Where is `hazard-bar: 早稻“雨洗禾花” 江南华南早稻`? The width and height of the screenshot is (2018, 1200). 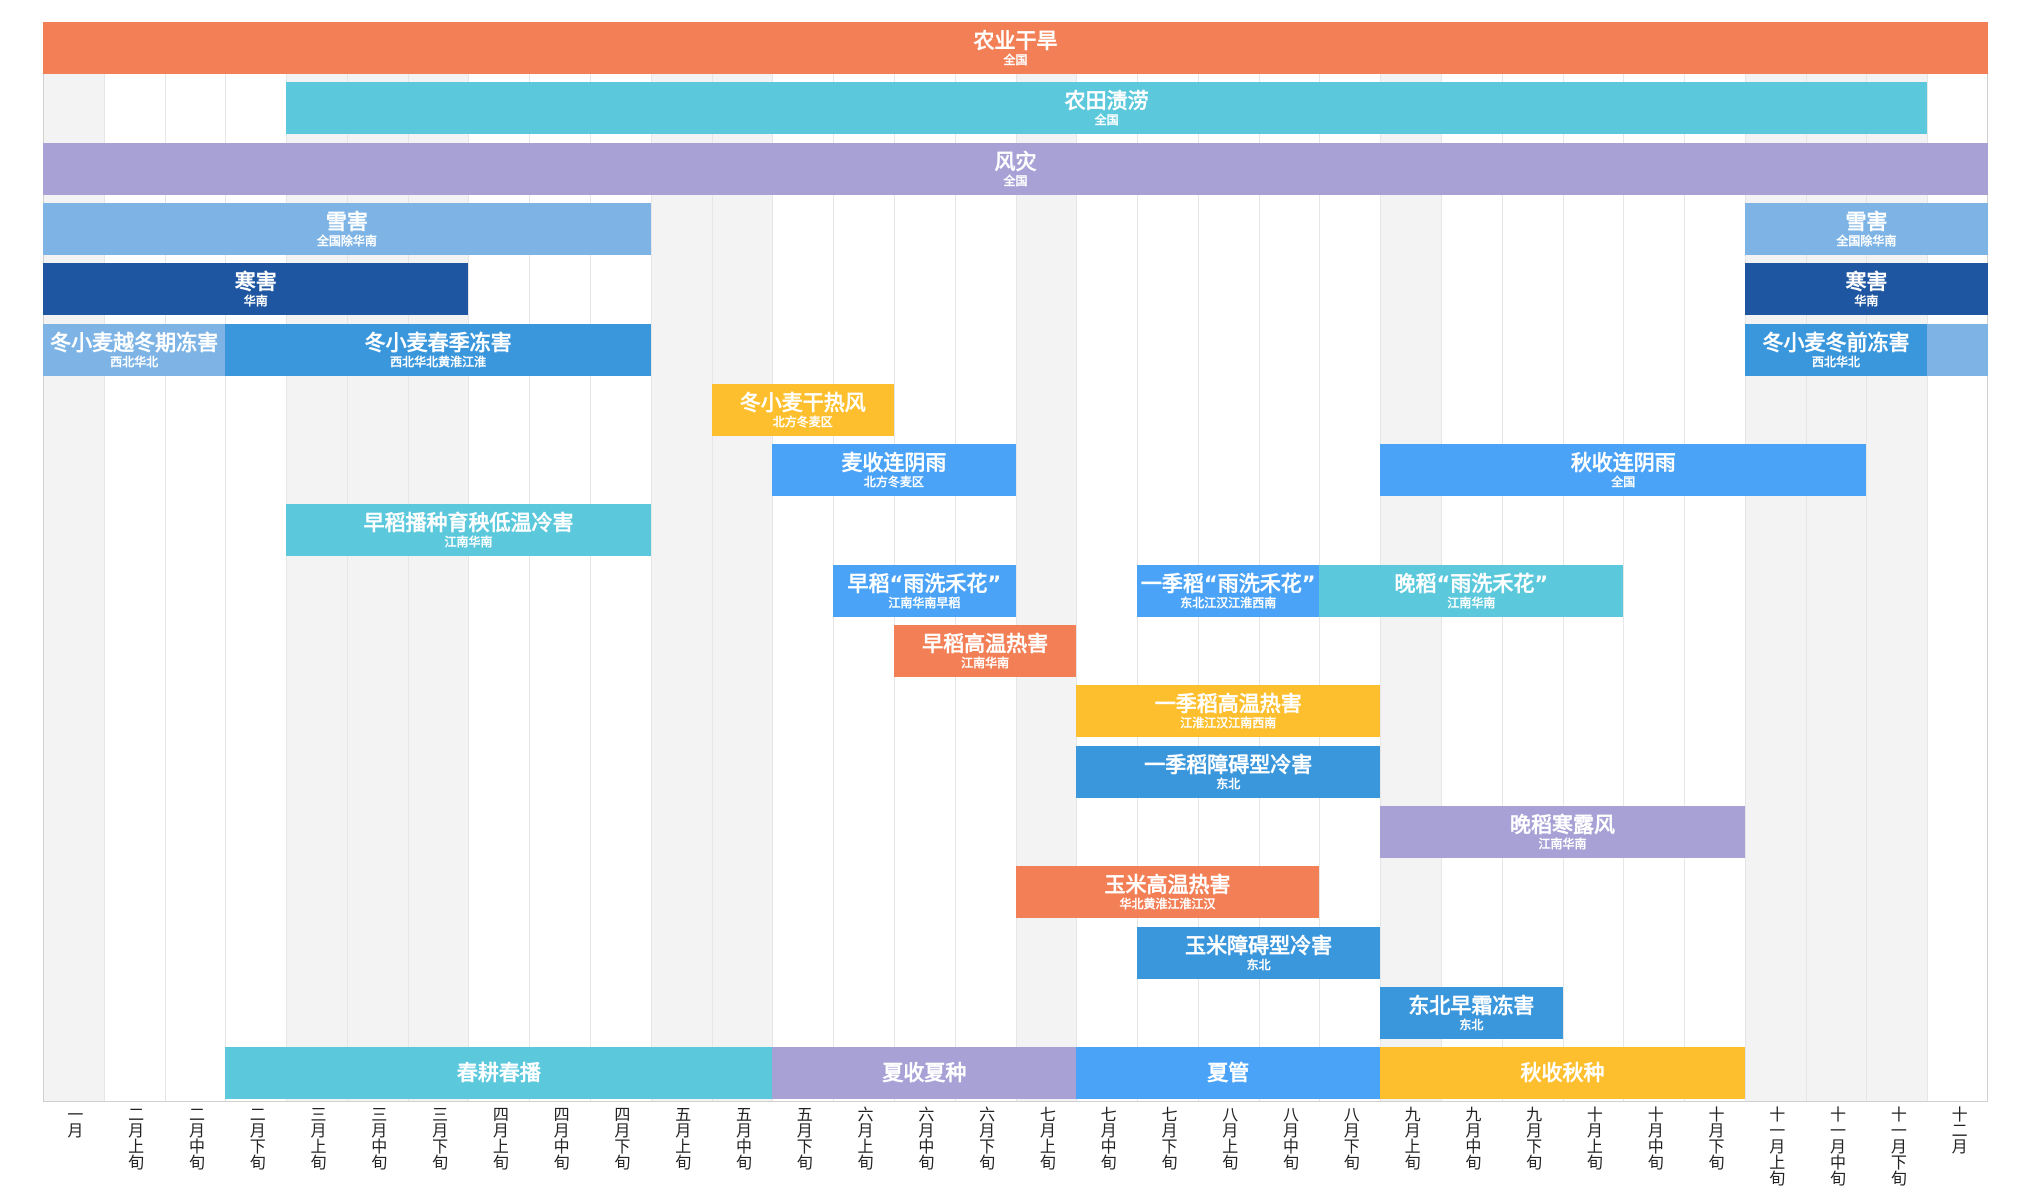 hazard-bar: 早稻“雨洗禾花” 江南华南早稻 is located at coordinates (924, 590).